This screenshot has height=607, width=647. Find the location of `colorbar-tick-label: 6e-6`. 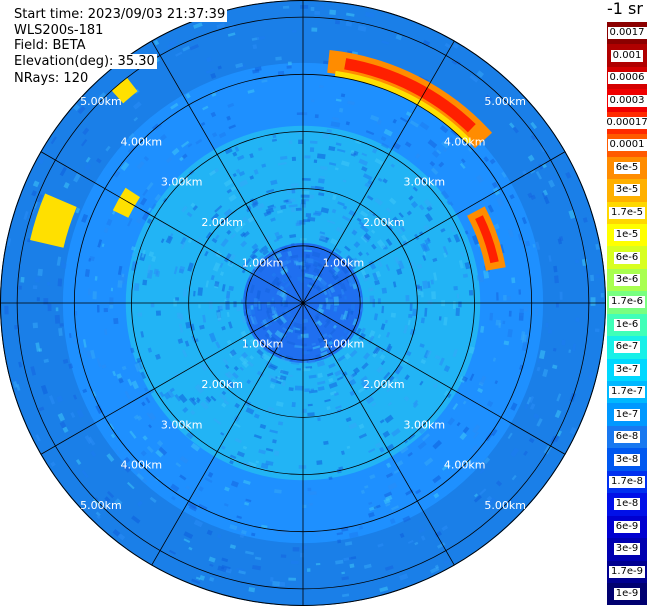

colorbar-tick-label: 6e-6 is located at coordinates (627, 257).